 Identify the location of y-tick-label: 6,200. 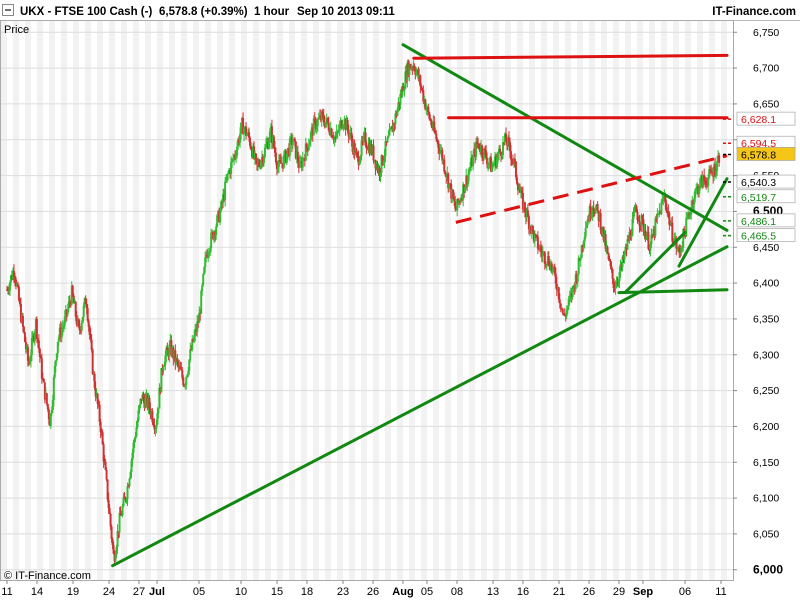
(766, 427).